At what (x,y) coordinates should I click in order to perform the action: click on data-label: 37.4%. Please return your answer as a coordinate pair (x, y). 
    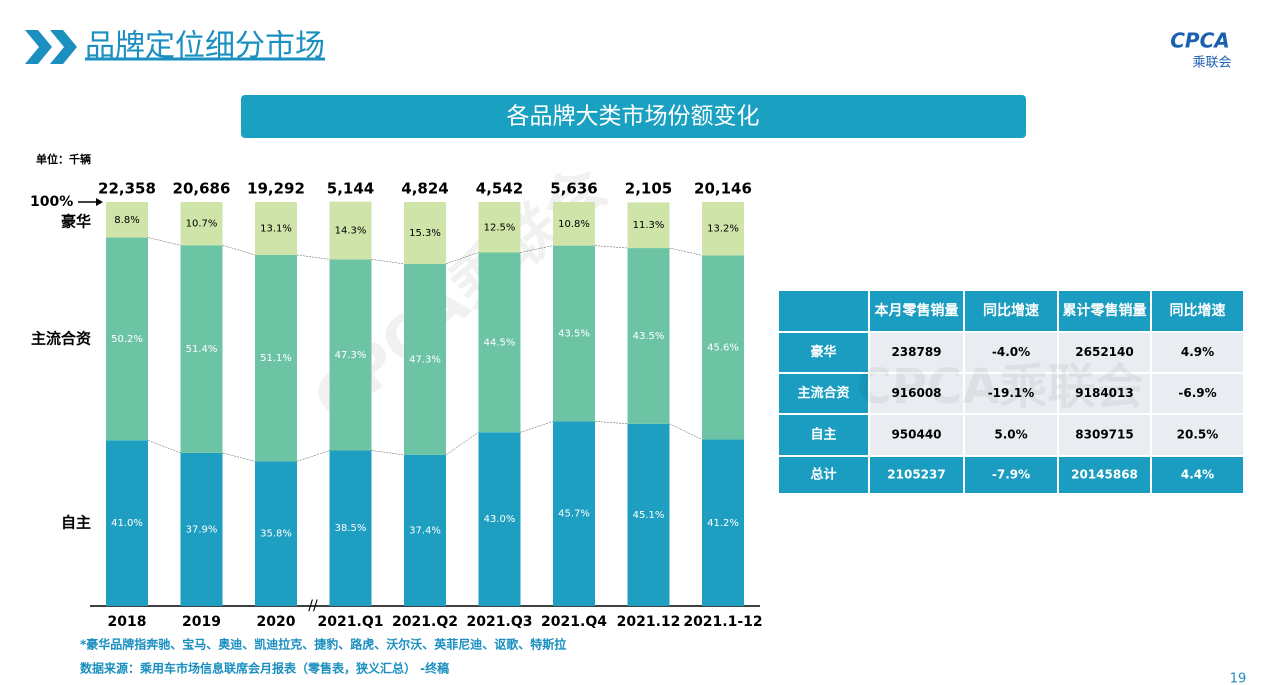
    Looking at the image, I should click on (425, 530).